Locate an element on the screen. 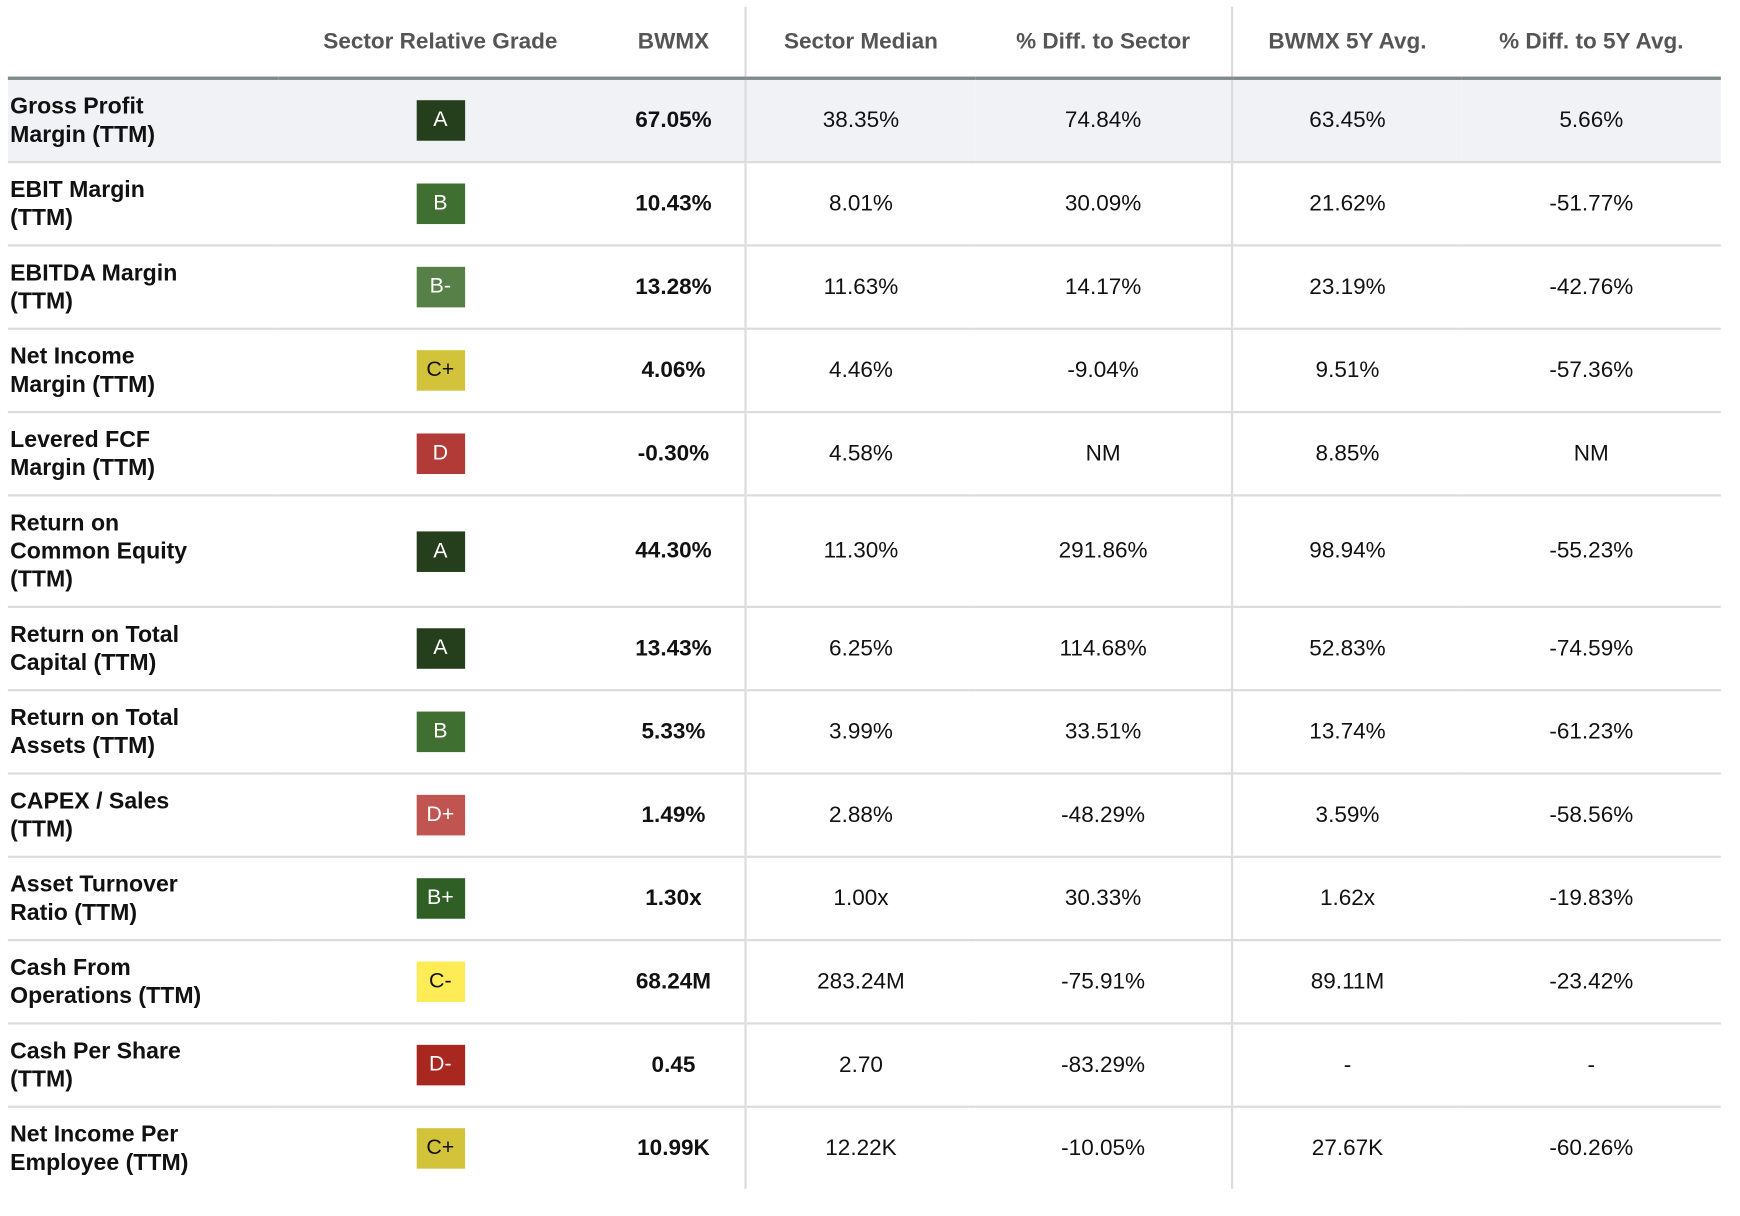 This screenshot has height=1216, width=1740. grade-badge: D+ is located at coordinates (440, 815).